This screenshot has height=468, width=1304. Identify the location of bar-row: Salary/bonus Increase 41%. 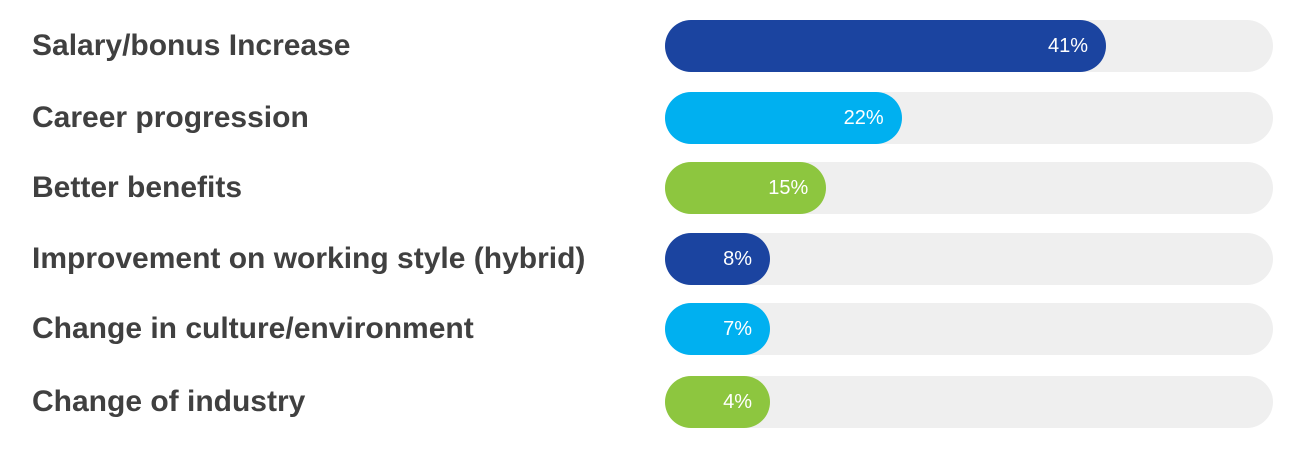
(652, 46).